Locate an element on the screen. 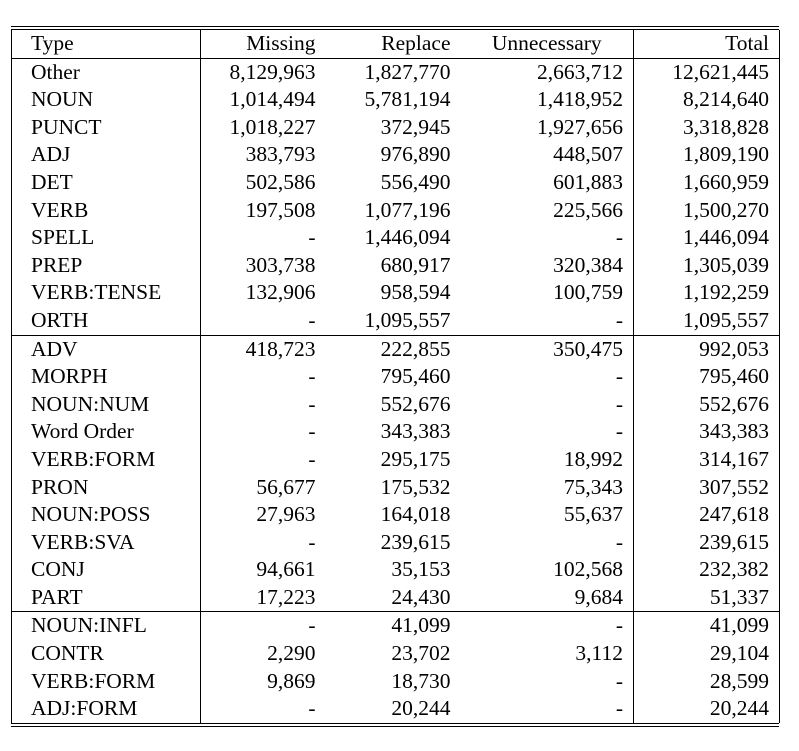 The image size is (799, 751). cell-replace: 41,099 is located at coordinates (393, 626).